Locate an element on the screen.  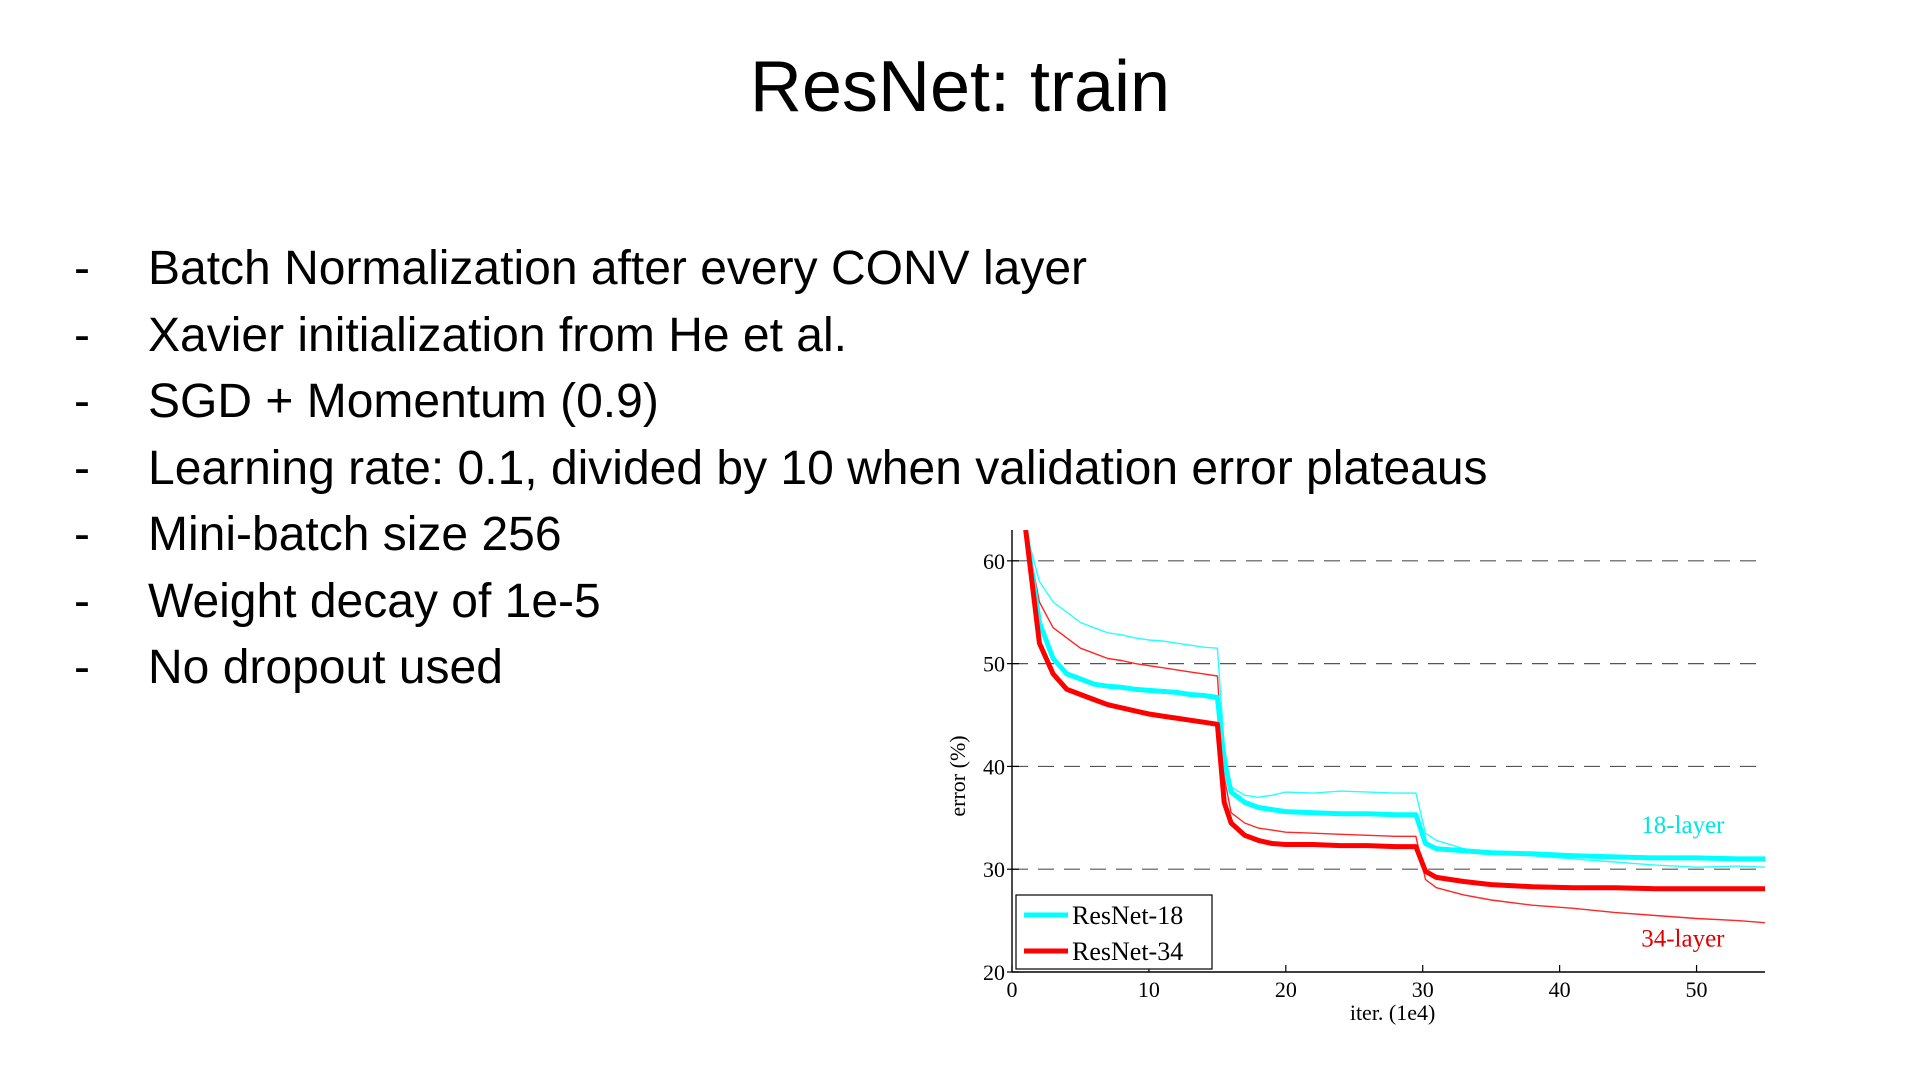
bullet-text: Weight decay of 1e-5 is located at coordinates (374, 601).